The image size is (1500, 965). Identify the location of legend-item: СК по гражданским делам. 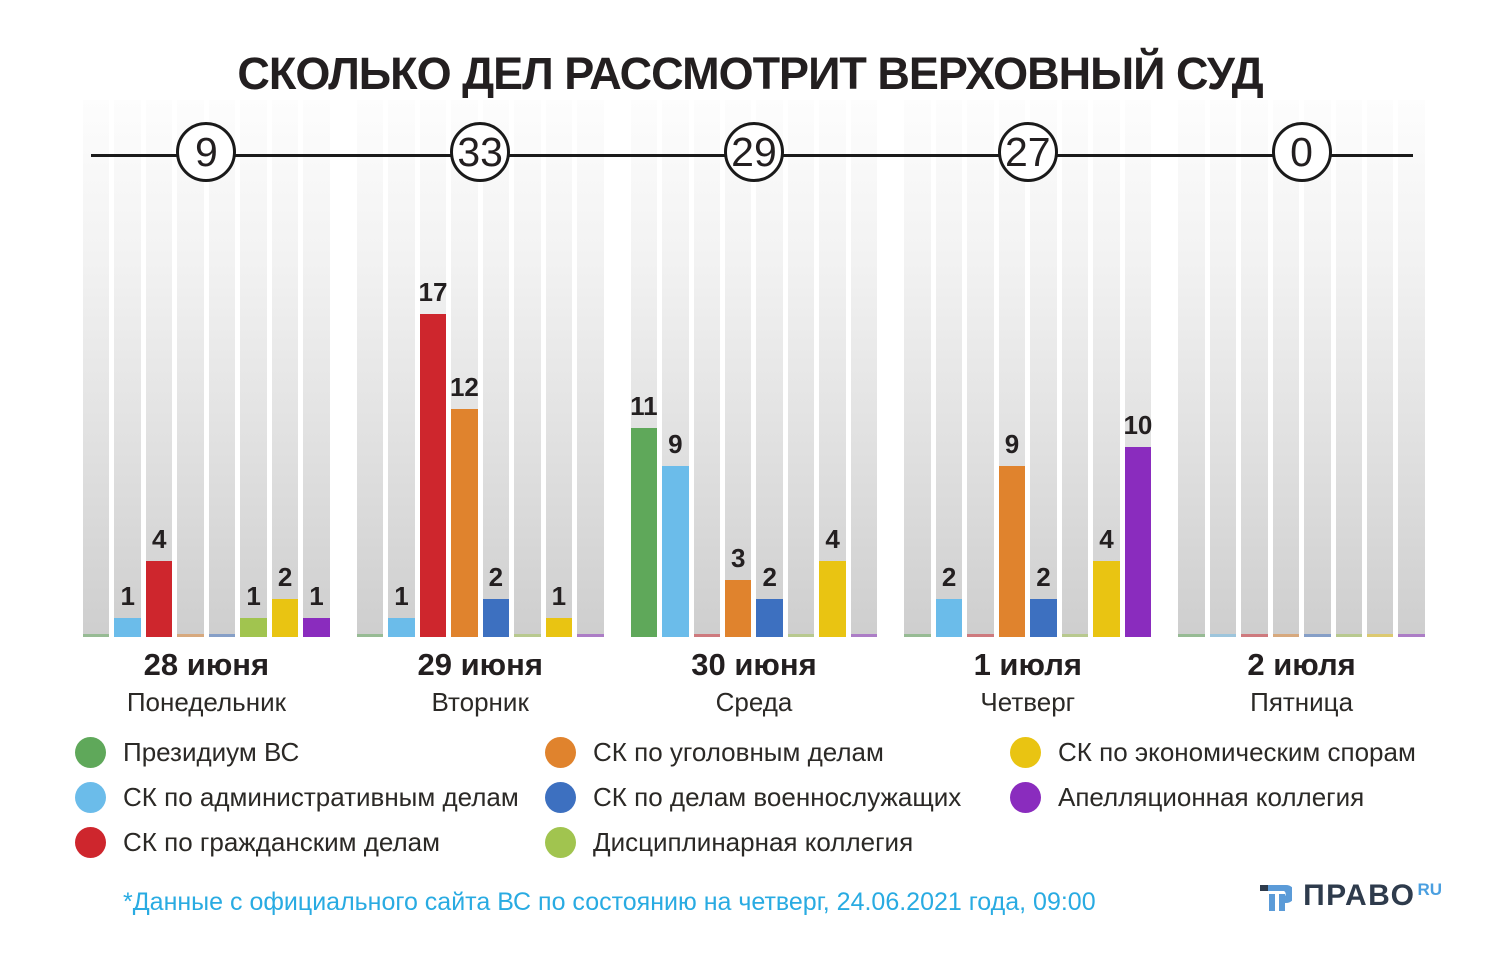
(297, 842).